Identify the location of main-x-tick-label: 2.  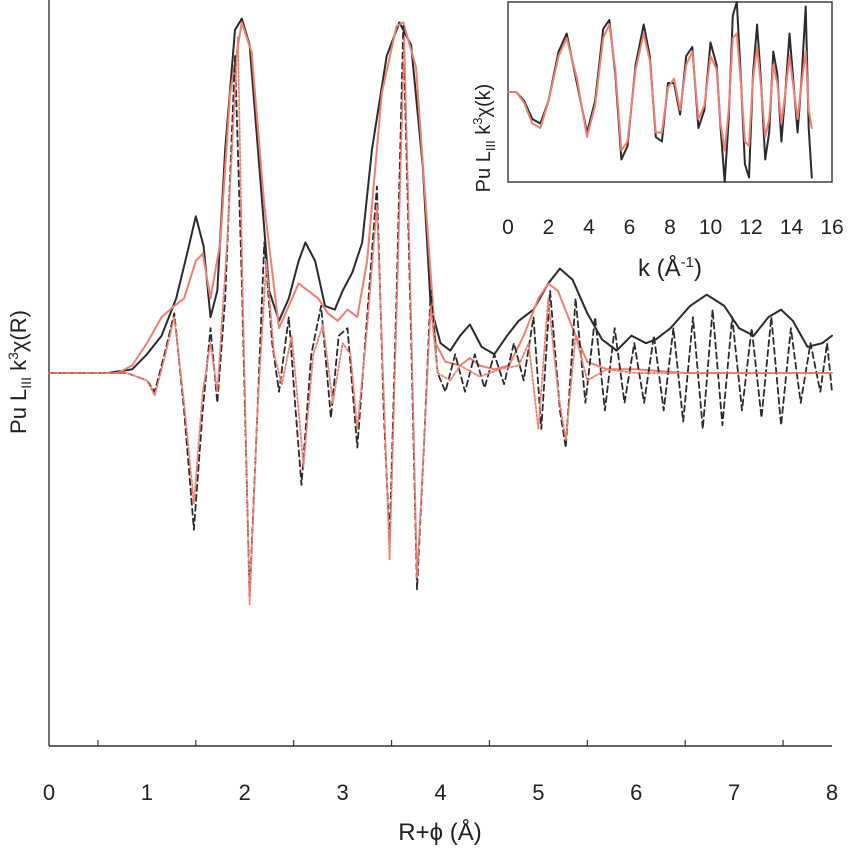
(245, 792).